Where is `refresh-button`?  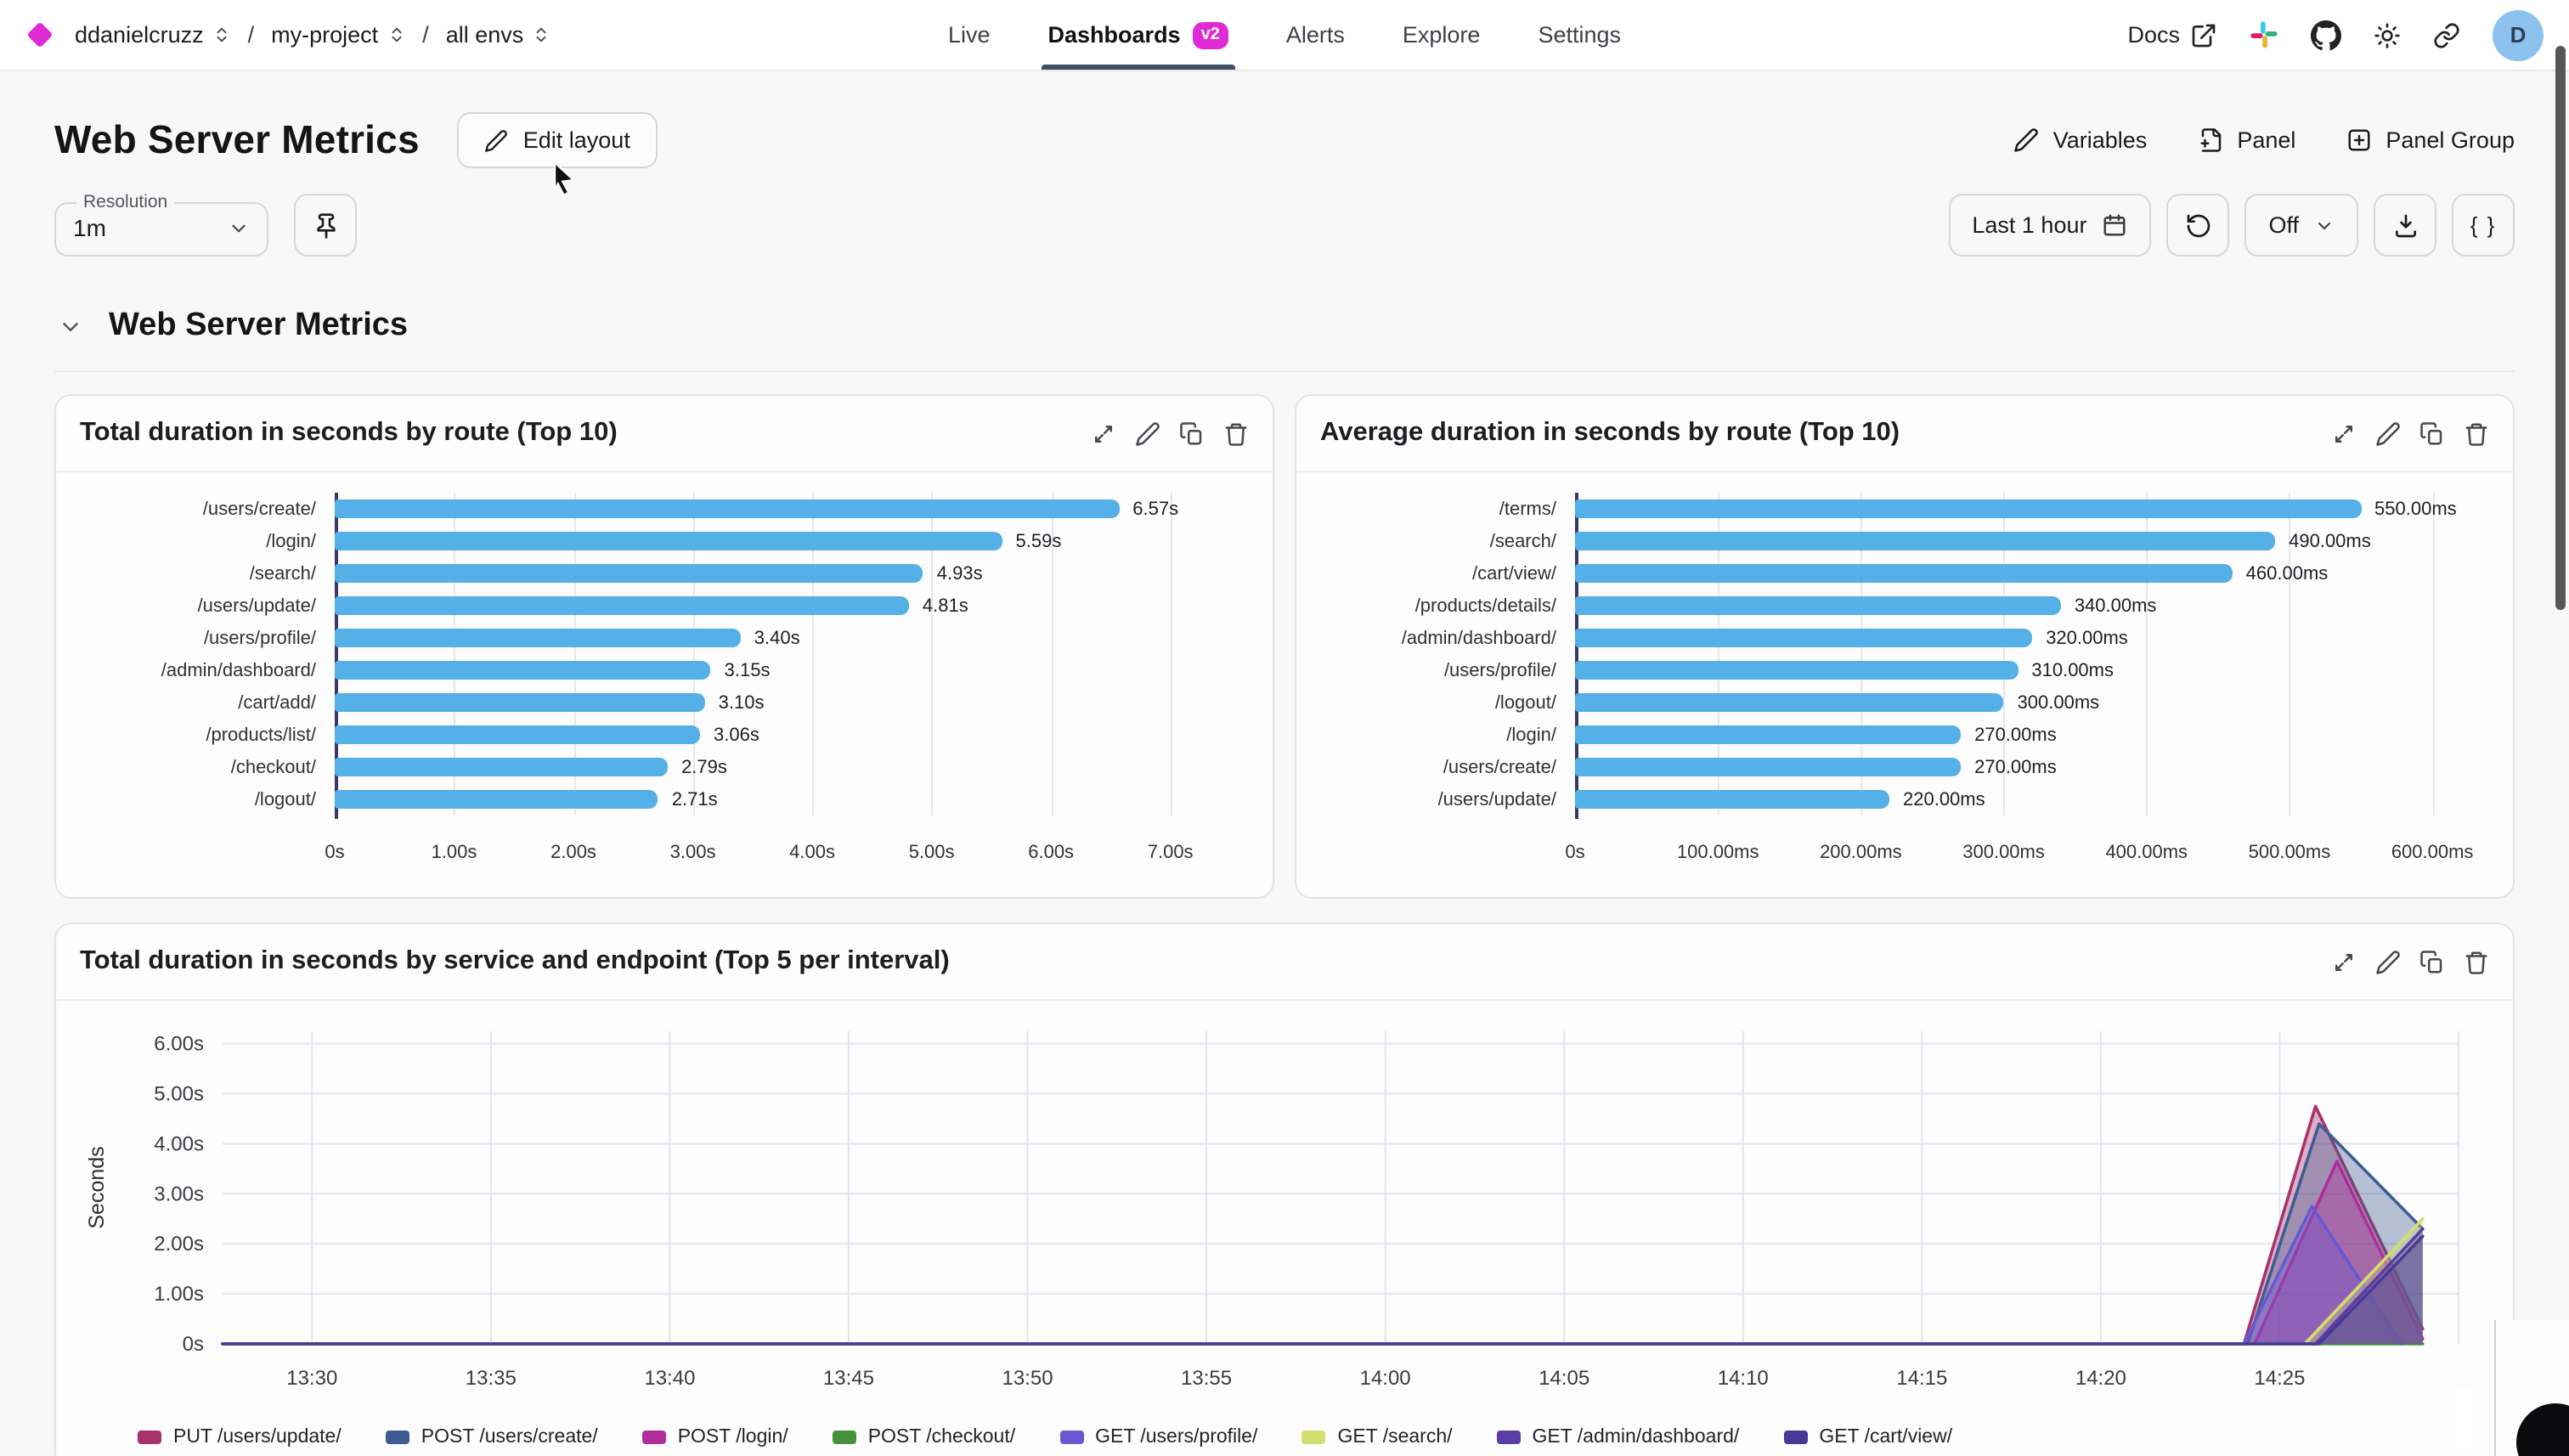
refresh-button is located at coordinates (2198, 225).